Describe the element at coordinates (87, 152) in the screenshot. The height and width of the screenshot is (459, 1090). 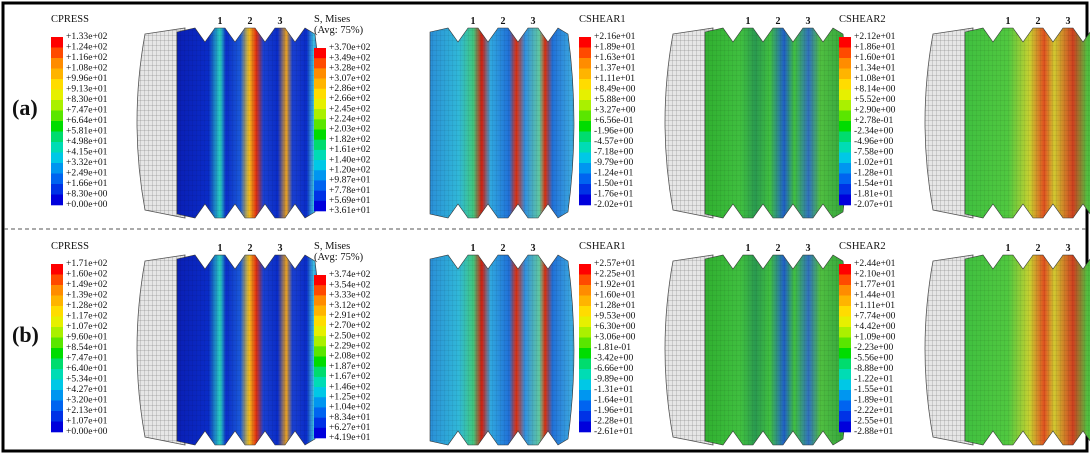
I see `legend-label: +4.15e+01` at that location.